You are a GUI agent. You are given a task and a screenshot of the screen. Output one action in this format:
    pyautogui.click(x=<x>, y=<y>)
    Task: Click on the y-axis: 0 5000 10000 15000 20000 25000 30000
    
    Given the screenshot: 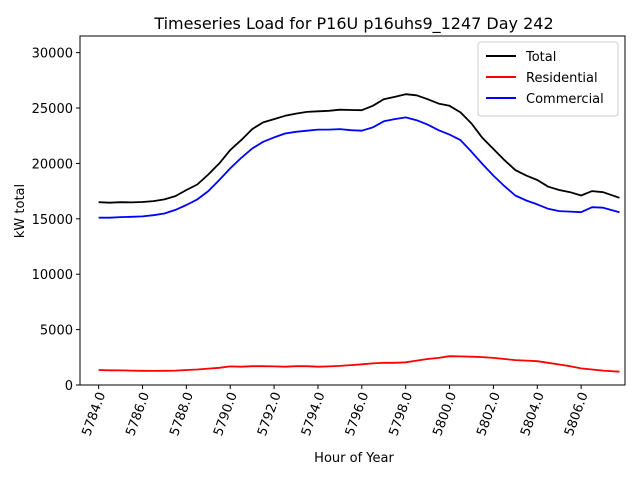 What is the action you would take?
    pyautogui.click(x=56, y=220)
    